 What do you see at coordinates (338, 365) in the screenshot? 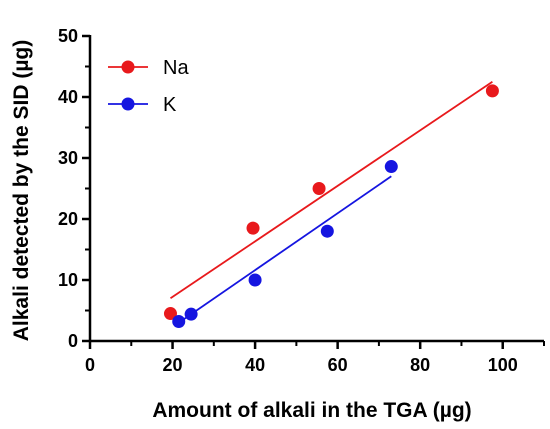
I see `x-tick-label: 60` at bounding box center [338, 365].